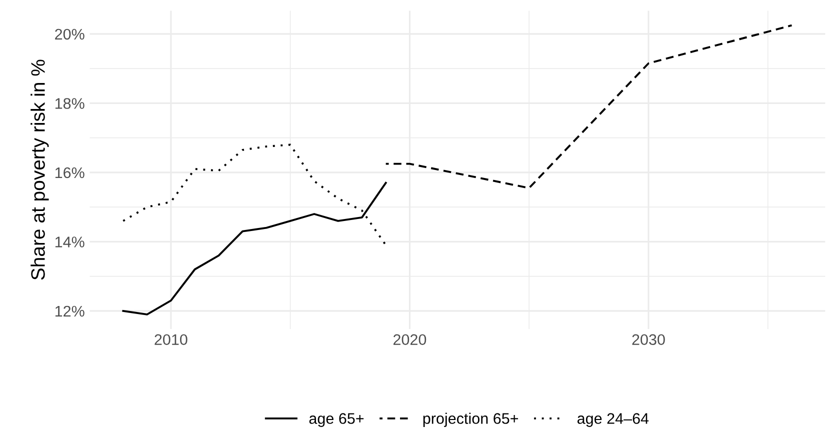 The height and width of the screenshot is (430, 831). I want to click on x-tick-label: 2030, so click(648, 340).